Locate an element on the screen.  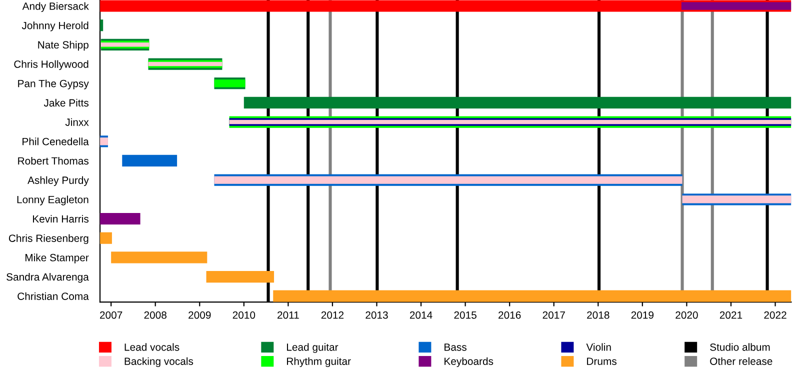
legend-label: Keyboards is located at coordinates (469, 362).